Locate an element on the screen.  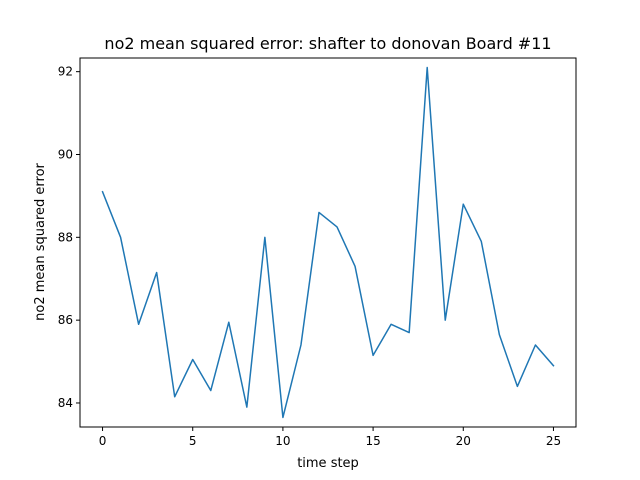
x-tick-label: 5 is located at coordinates (193, 441).